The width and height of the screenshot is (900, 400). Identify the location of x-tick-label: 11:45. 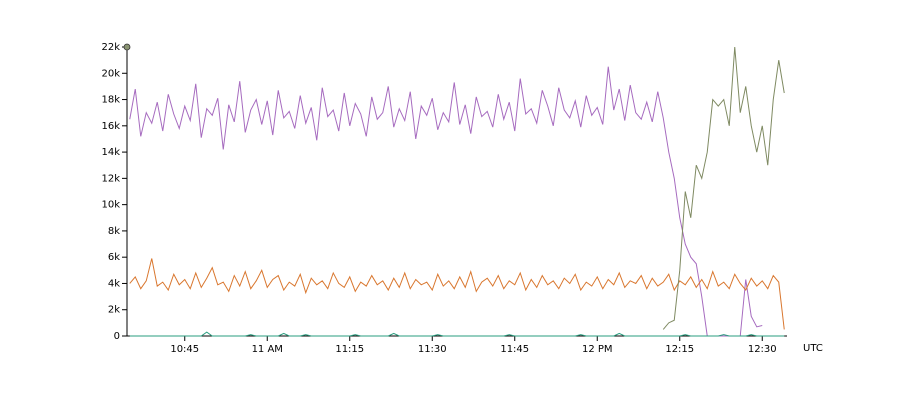
(514, 349).